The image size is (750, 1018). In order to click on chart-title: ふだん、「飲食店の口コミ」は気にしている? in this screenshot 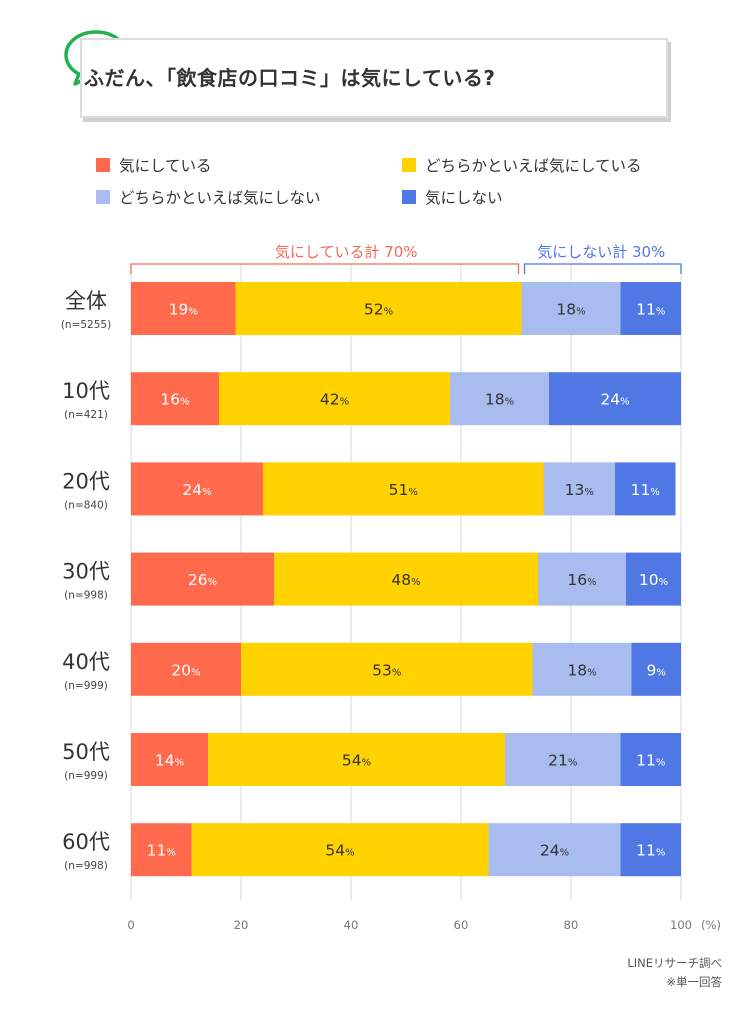, I will do `click(290, 78)`.